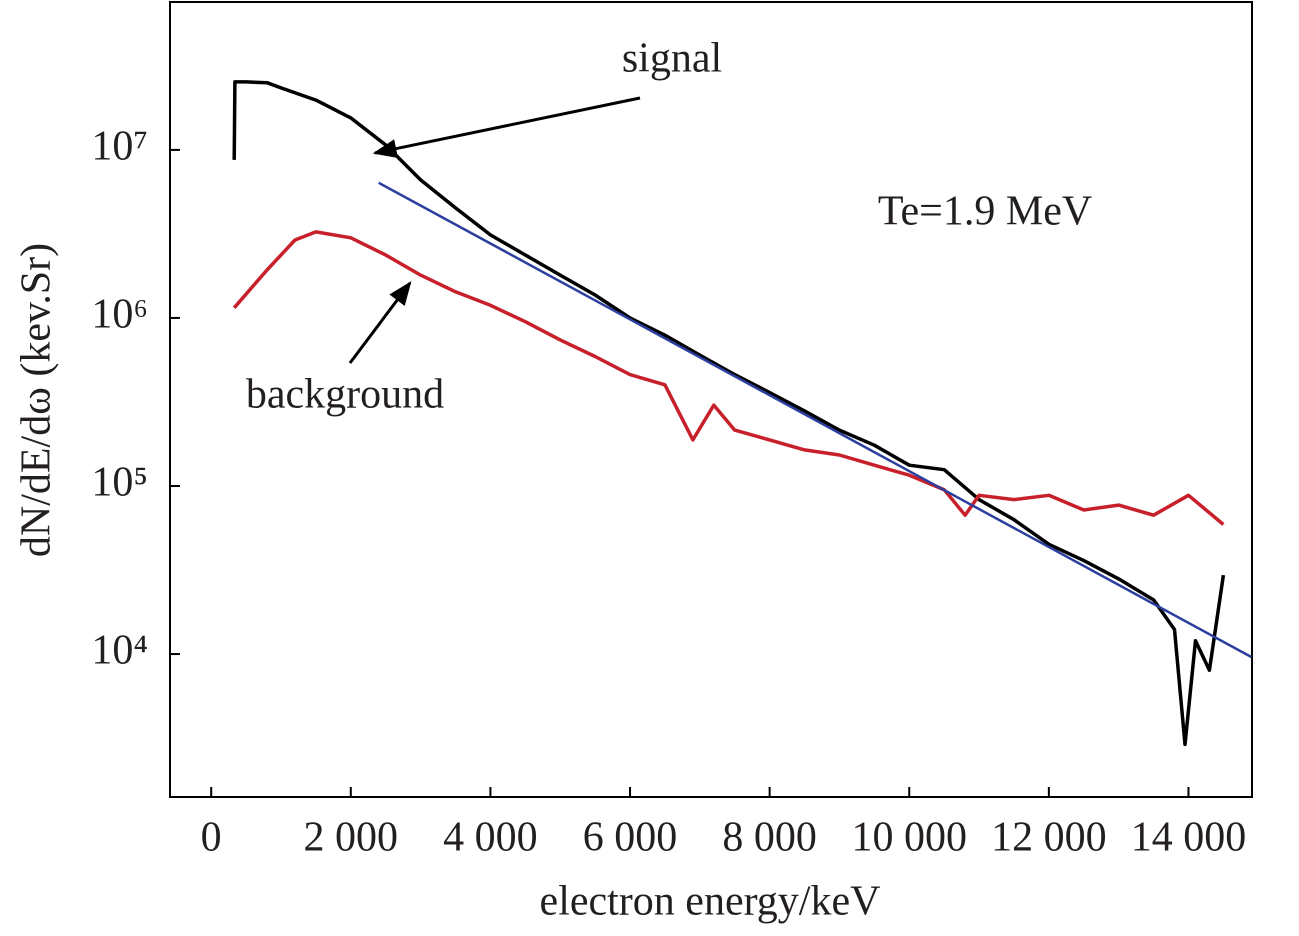 Image resolution: width=1299 pixels, height=936 pixels. What do you see at coordinates (1189, 838) in the screenshot?
I see `x-tick-label: 14 000` at bounding box center [1189, 838].